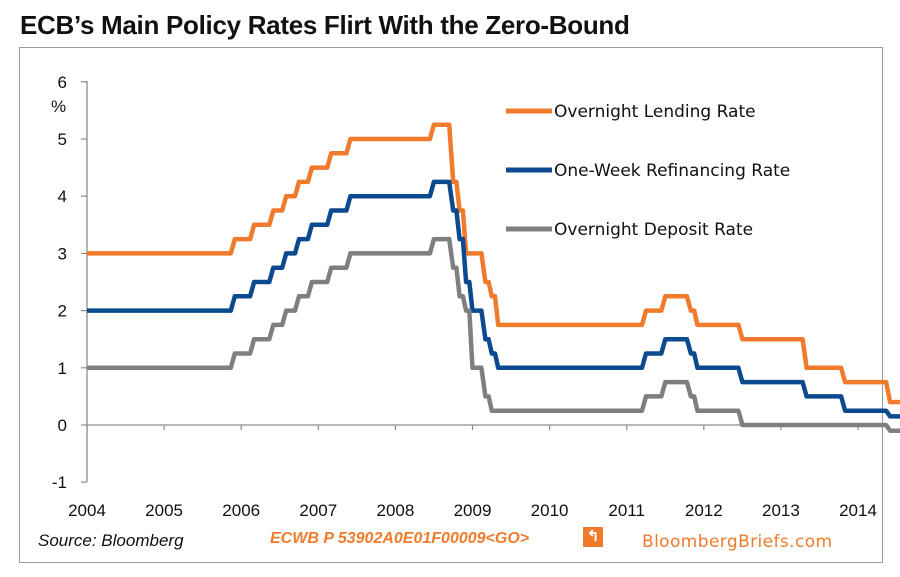 This screenshot has width=900, height=577. Describe the element at coordinates (626, 510) in the screenshot. I see `x-tick-label: 2011` at that location.